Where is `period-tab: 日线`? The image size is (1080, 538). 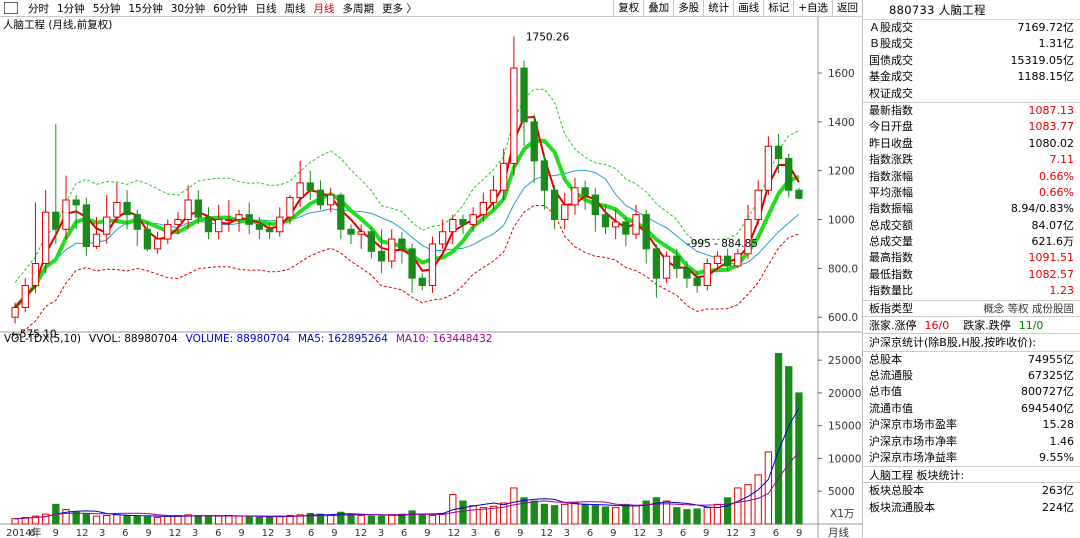
period-tab: 日线 is located at coordinates (266, 8).